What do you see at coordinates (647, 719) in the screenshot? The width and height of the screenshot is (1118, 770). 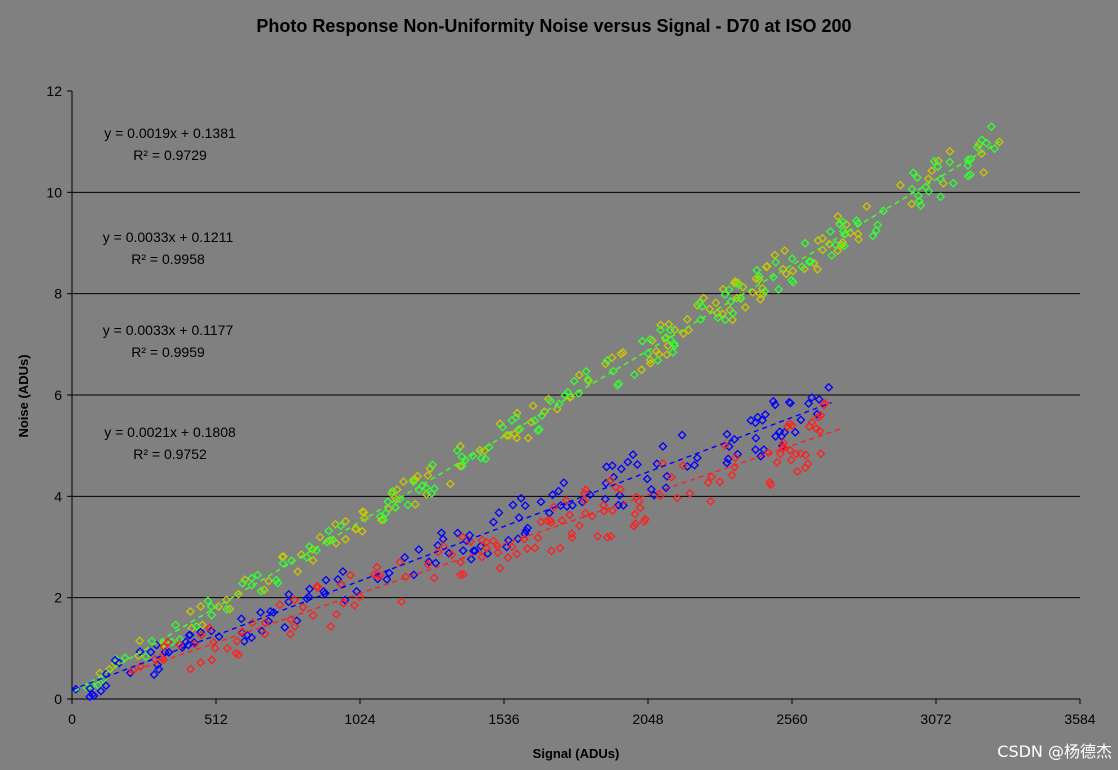 I see `x-tick-label: 2048` at bounding box center [647, 719].